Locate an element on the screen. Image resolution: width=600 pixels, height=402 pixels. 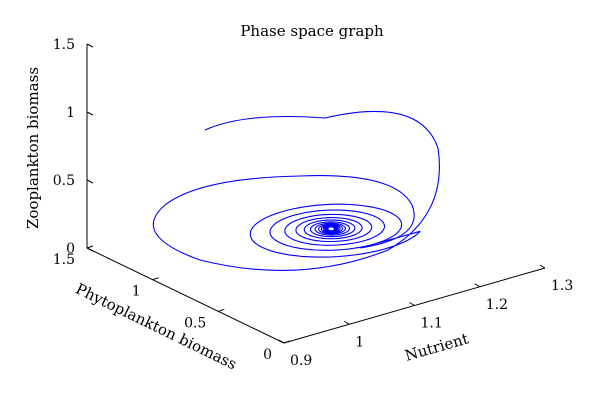
z-tick-label: 0 is located at coordinates (70, 249).